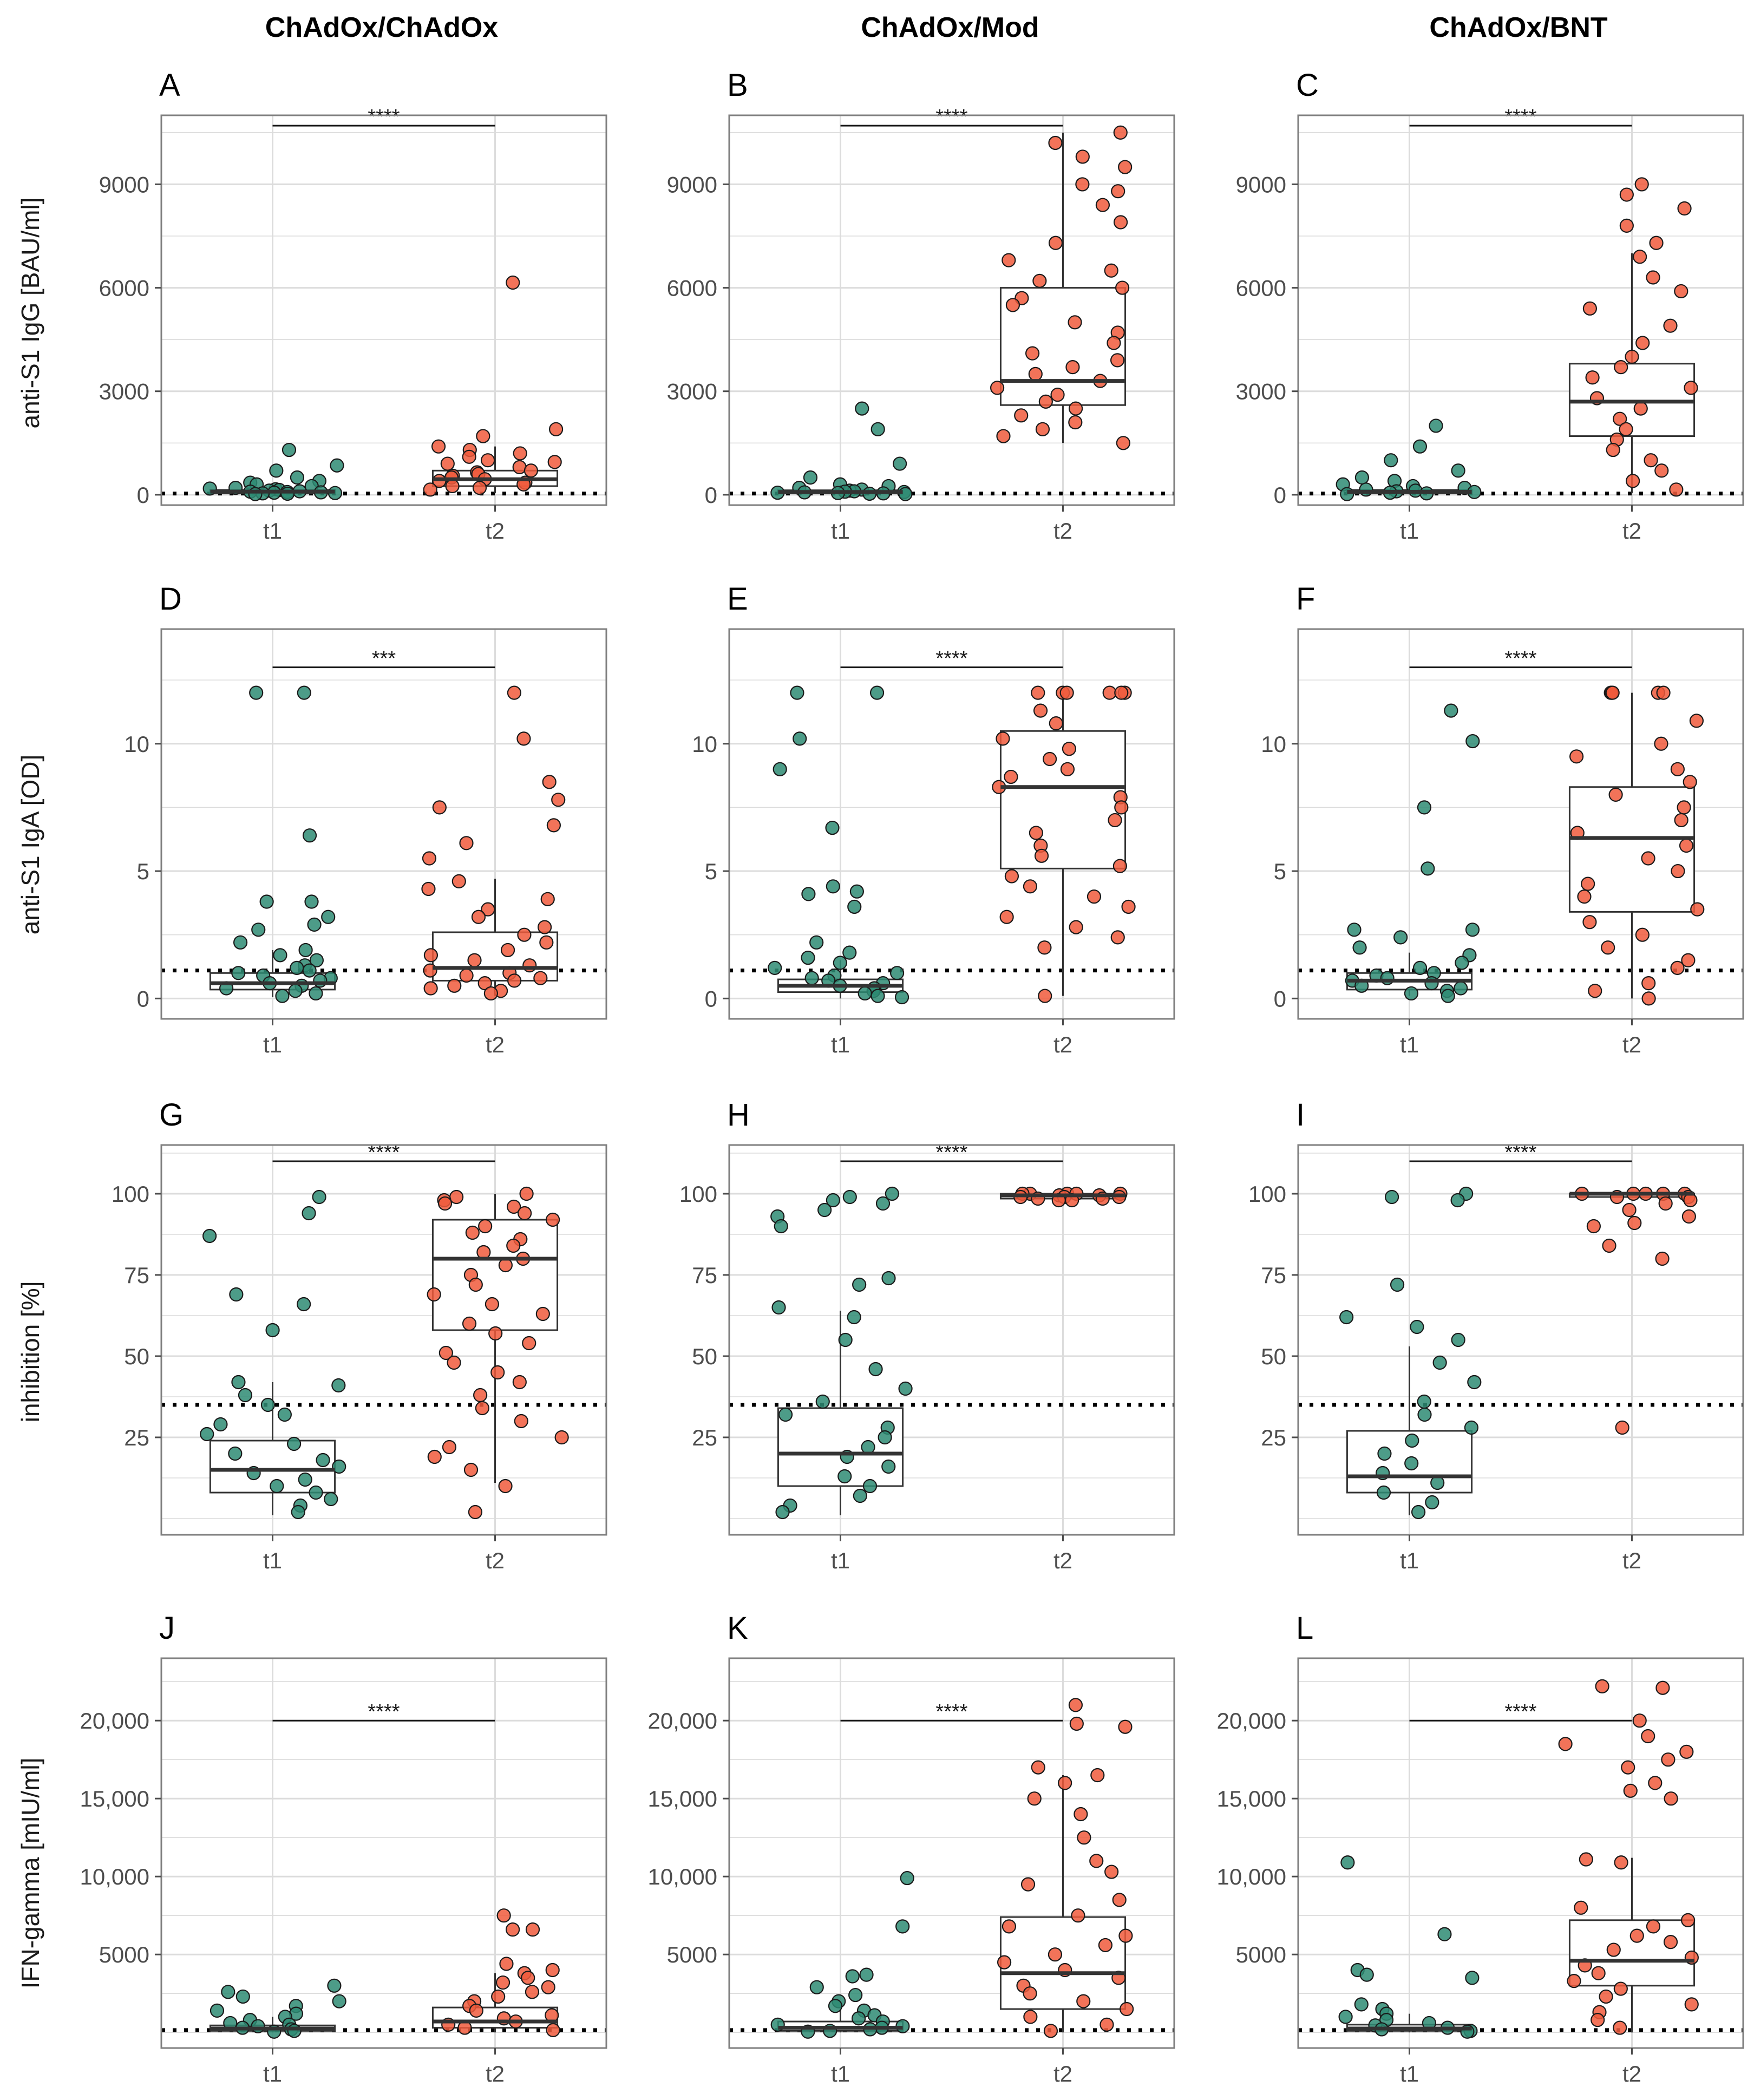 Image resolution: width=1754 pixels, height=2100 pixels. I want to click on y-tick-label: 10,000, so click(683, 1877).